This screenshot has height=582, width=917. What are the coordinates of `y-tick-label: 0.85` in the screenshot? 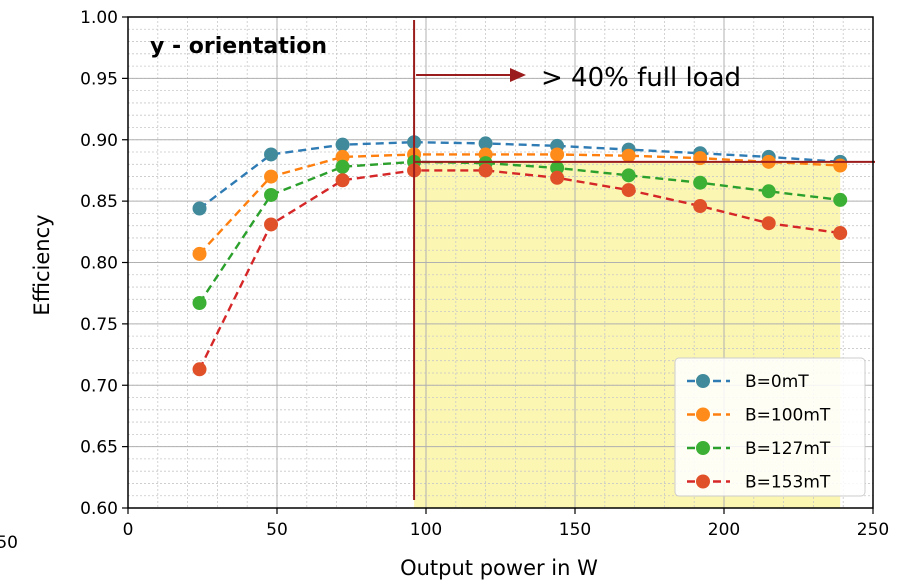 It's located at (99, 202).